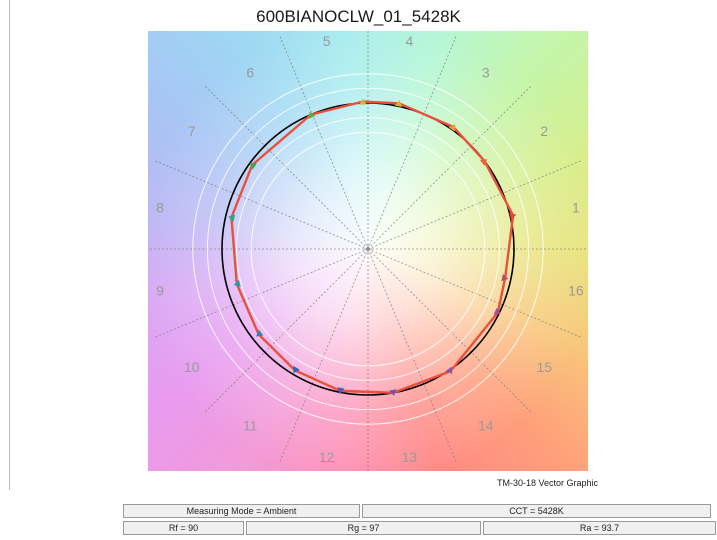 The image size is (717, 540). I want to click on bin-label-10: 10, so click(192, 367).